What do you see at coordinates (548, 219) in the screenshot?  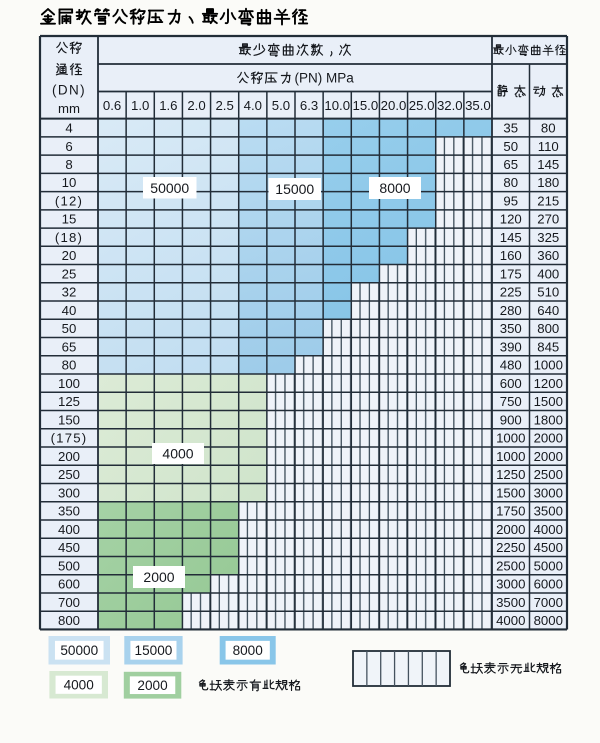 I see `svg-text: 270` at bounding box center [548, 219].